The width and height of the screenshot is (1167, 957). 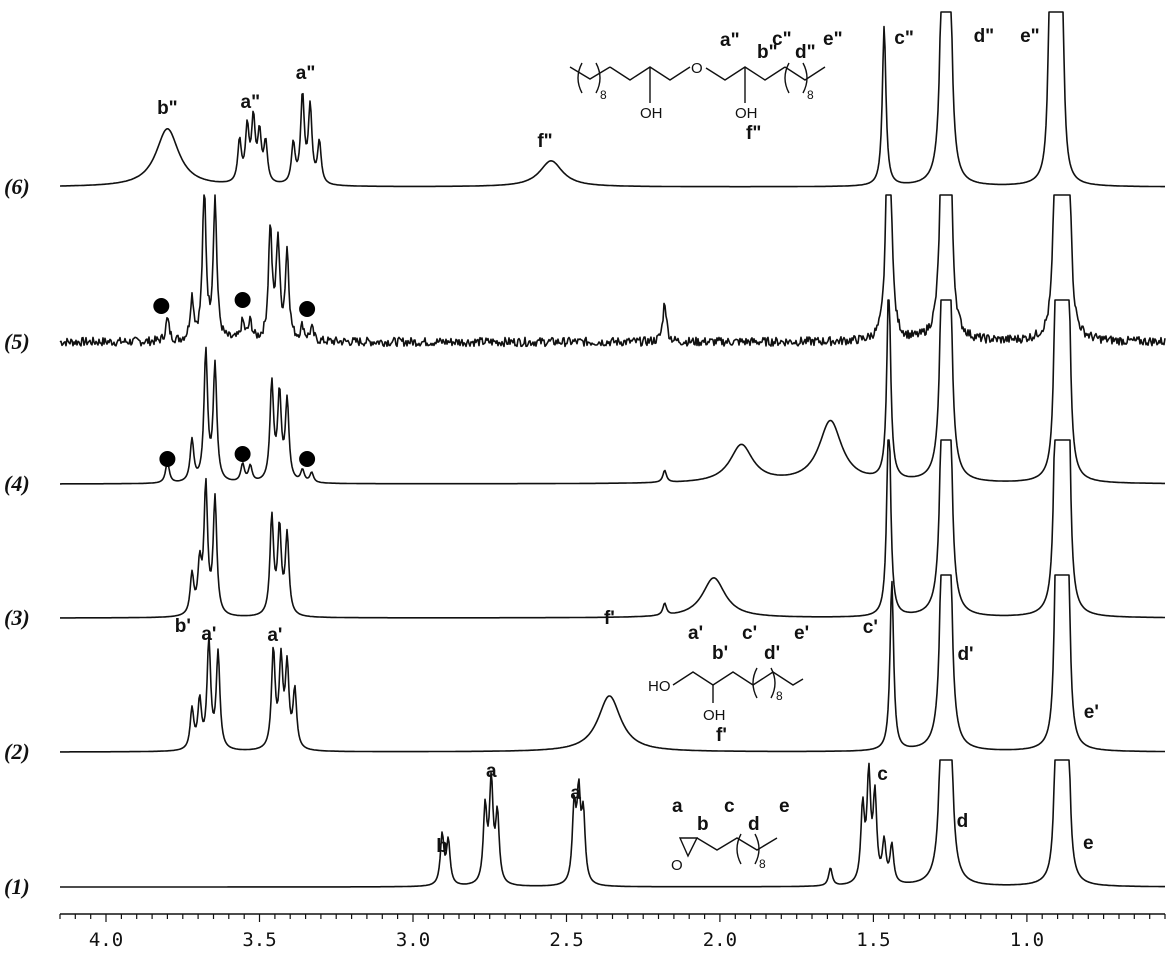 What do you see at coordinates (720, 653) in the screenshot?
I see `structure-2-label-b: b'` at bounding box center [720, 653].